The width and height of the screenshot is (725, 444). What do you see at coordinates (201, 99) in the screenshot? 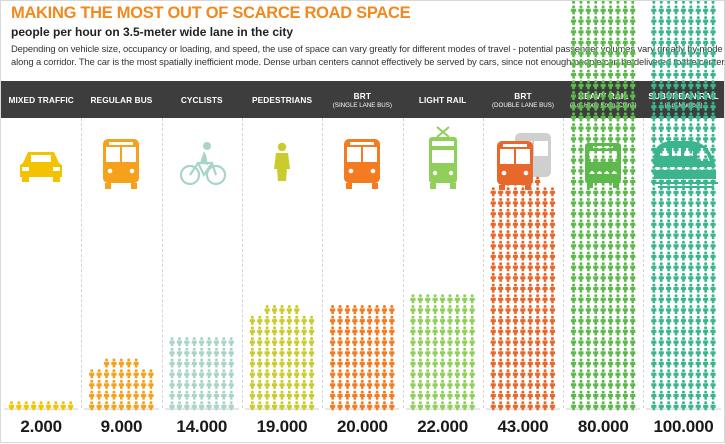
I see `column-header-label: CYCLISTS` at bounding box center [201, 99].